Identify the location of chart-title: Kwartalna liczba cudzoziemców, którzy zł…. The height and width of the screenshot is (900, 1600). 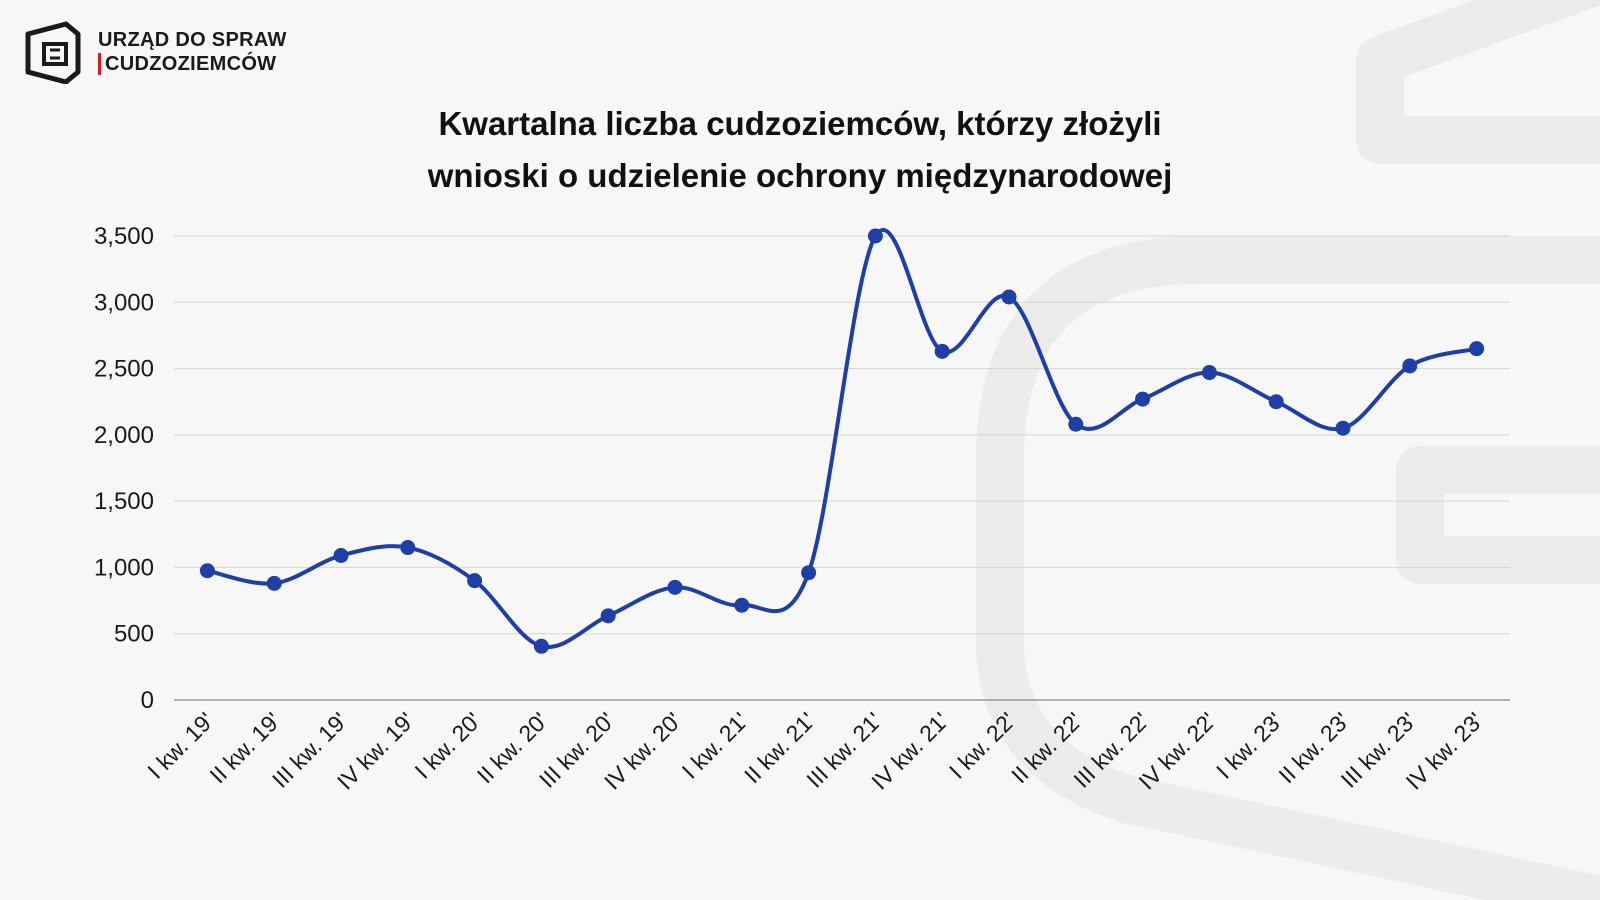
(800, 150).